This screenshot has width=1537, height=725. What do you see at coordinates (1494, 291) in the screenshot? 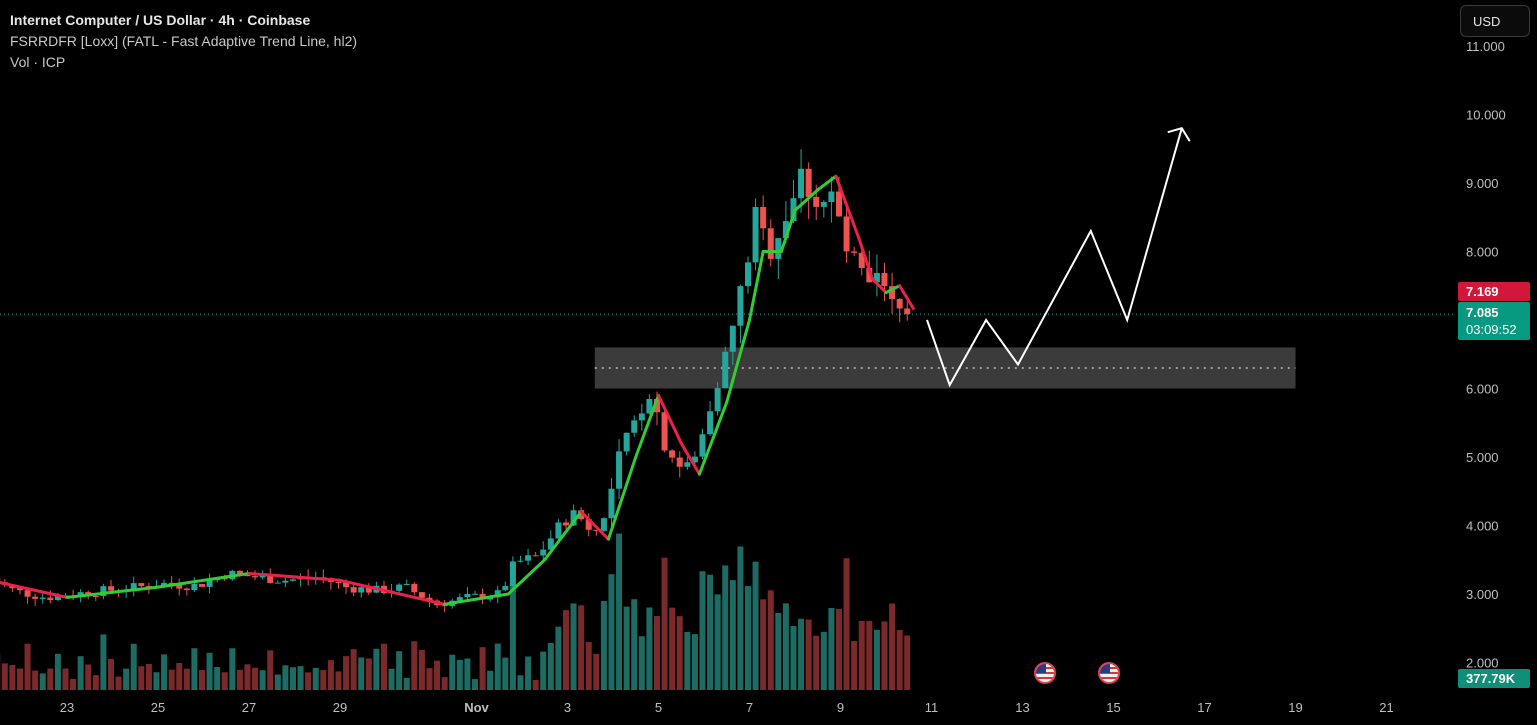
I see `fatl-value-tag: 7.169` at bounding box center [1494, 291].